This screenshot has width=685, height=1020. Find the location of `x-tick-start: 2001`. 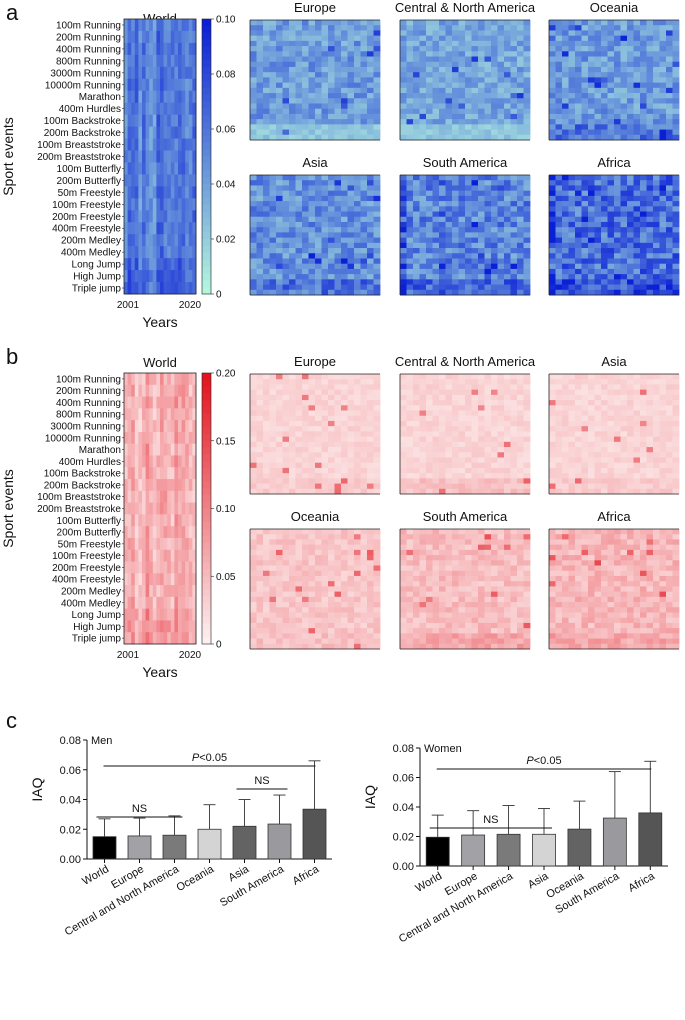

x-tick-start: 2001 is located at coordinates (128, 655).